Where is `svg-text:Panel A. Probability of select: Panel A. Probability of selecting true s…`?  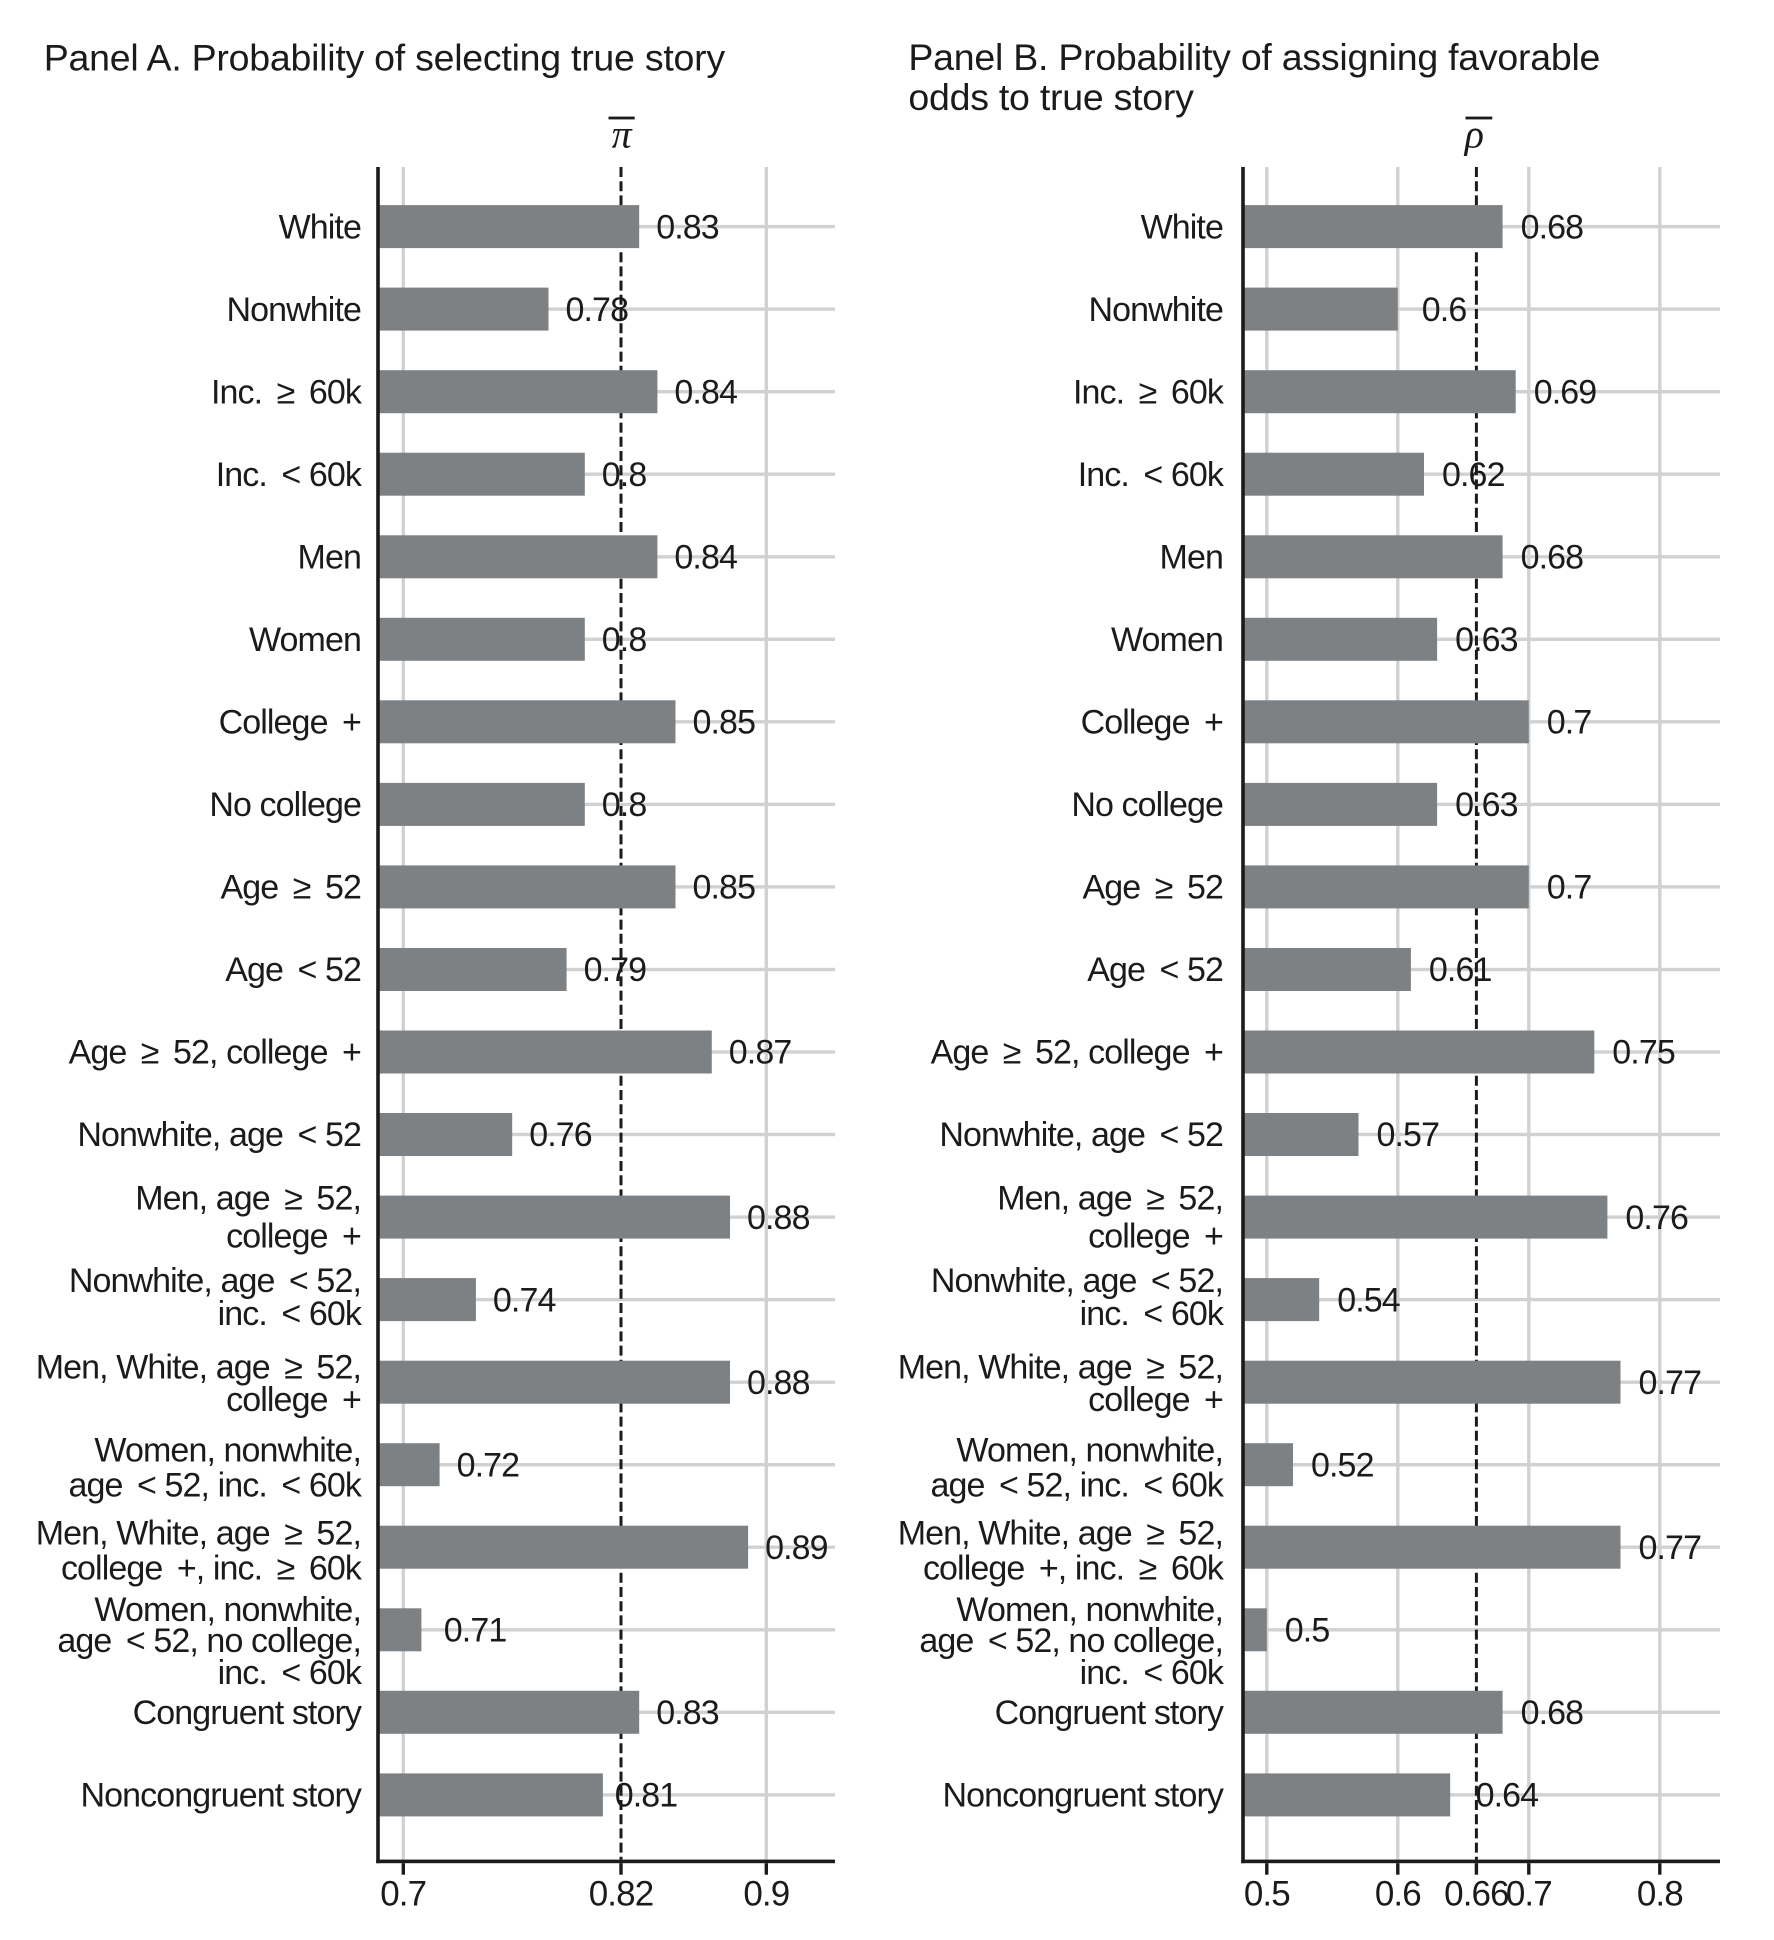
svg-text:Panel A. Probability of select: Panel A. Probability of selecting true s… is located at coordinates (385, 57).